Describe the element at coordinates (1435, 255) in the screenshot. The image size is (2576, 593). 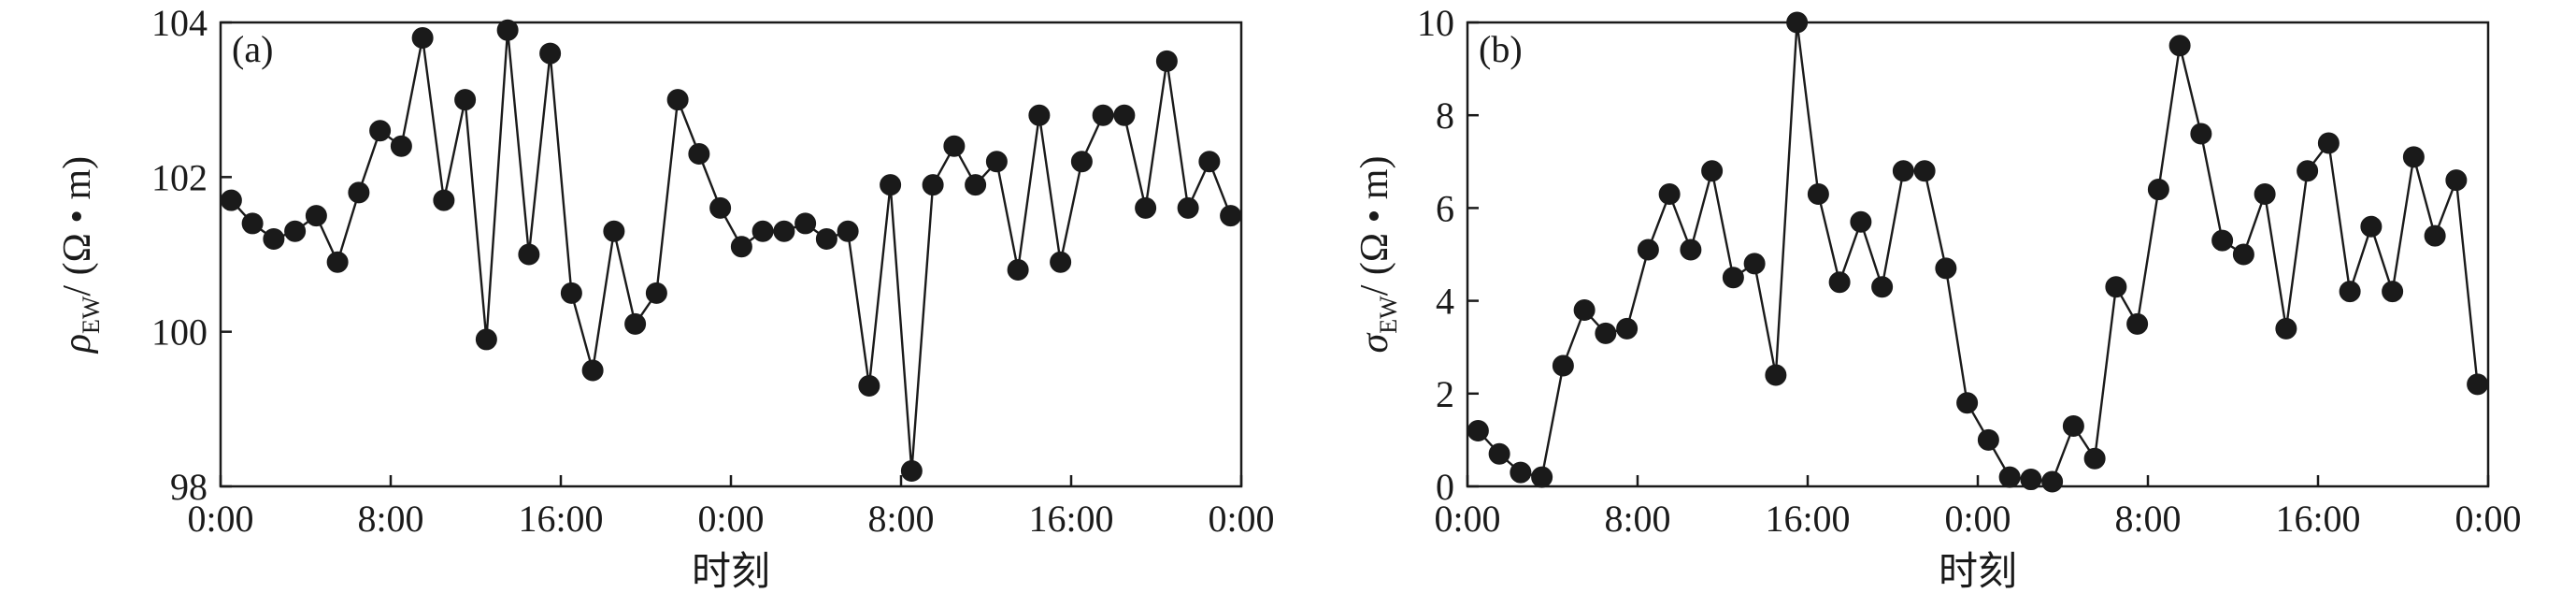
I see `panel-b-y-tick-labels: 0 2 4 6 8 10` at that location.